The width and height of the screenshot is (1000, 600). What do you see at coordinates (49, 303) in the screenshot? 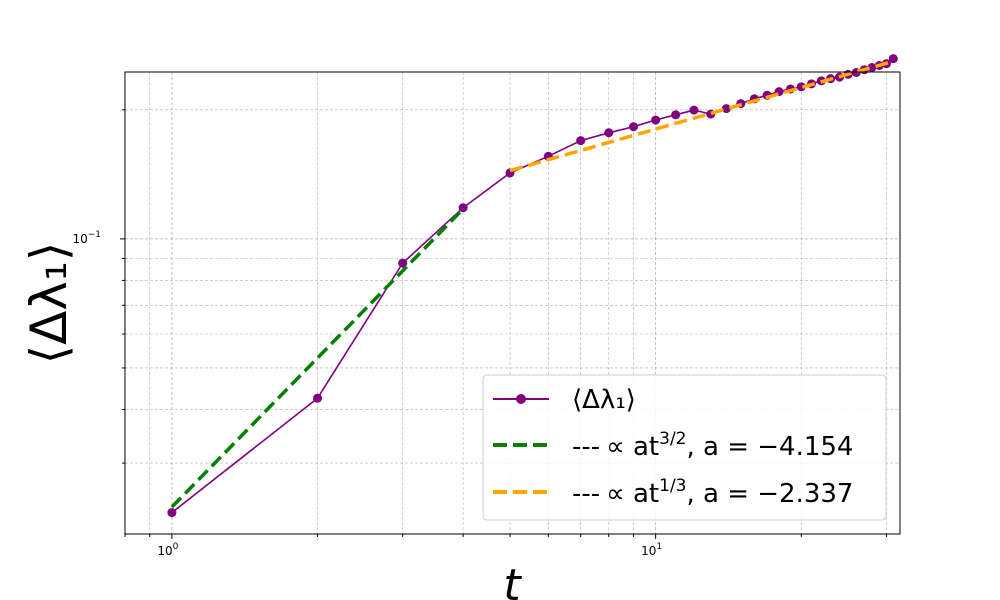
I see `y-axis-title: ⟨Δλ₁⟩` at bounding box center [49, 303].